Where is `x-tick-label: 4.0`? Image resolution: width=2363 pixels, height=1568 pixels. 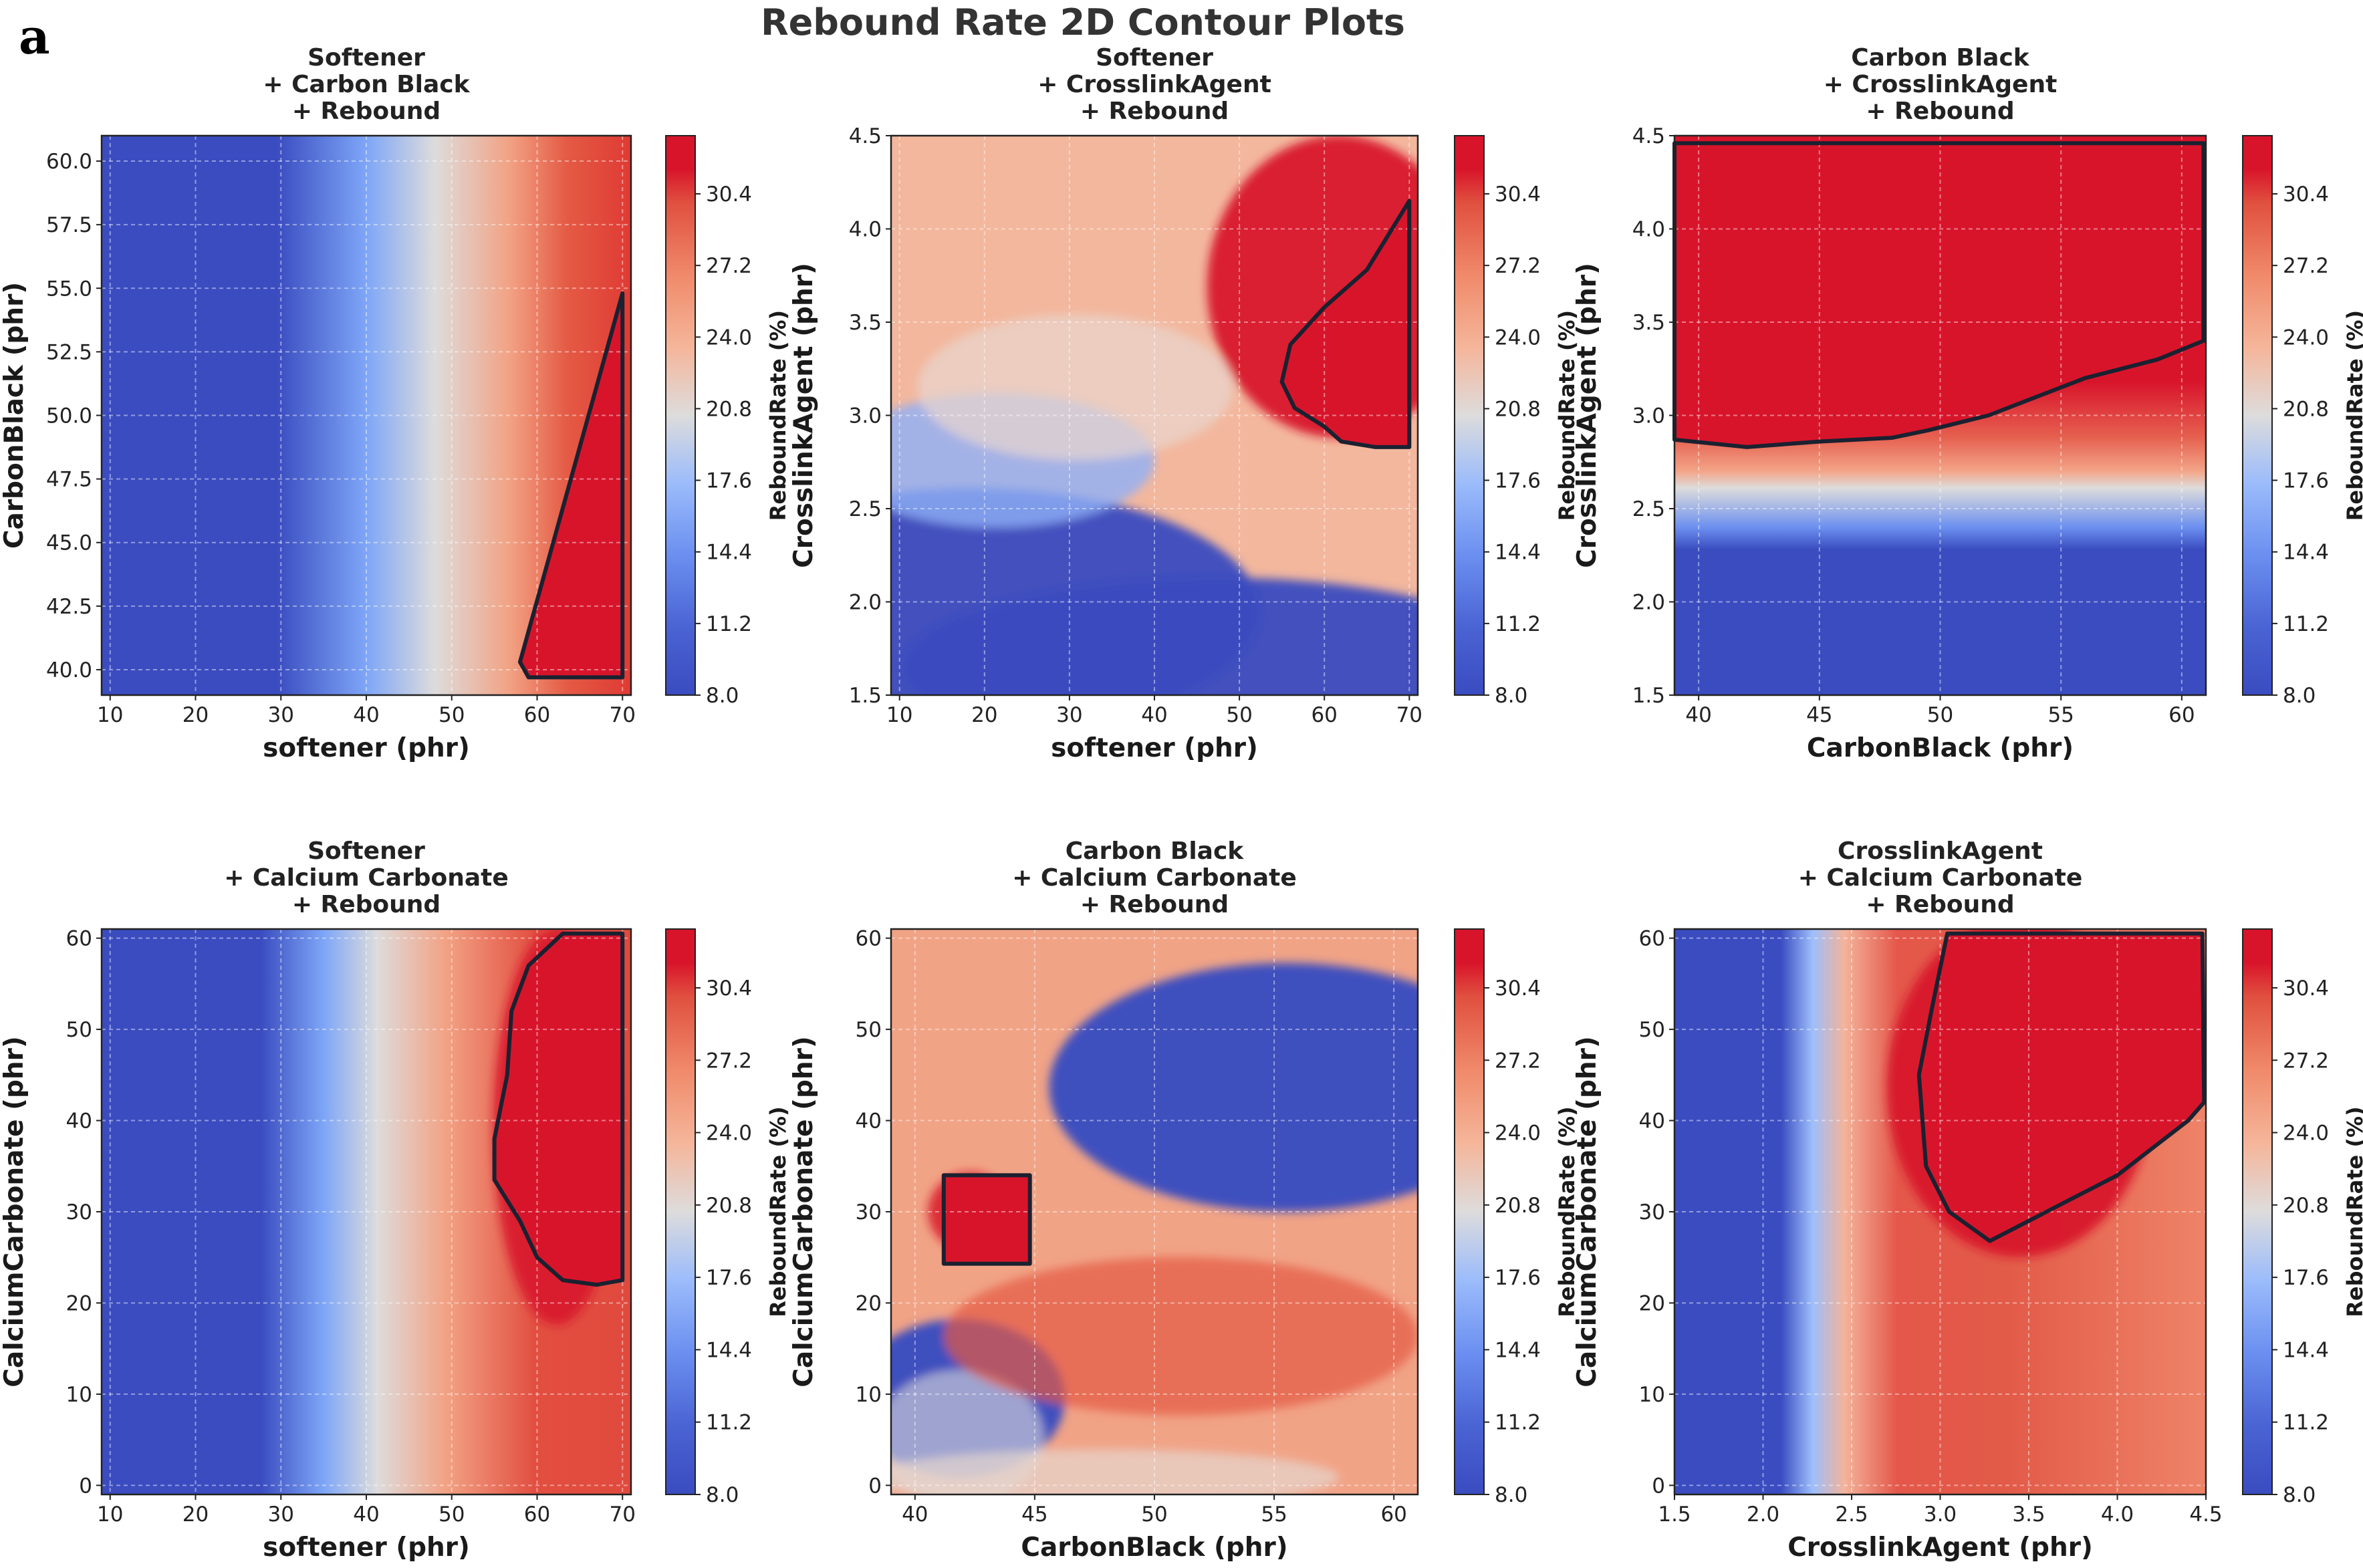 x-tick-label: 4.0 is located at coordinates (2117, 1515).